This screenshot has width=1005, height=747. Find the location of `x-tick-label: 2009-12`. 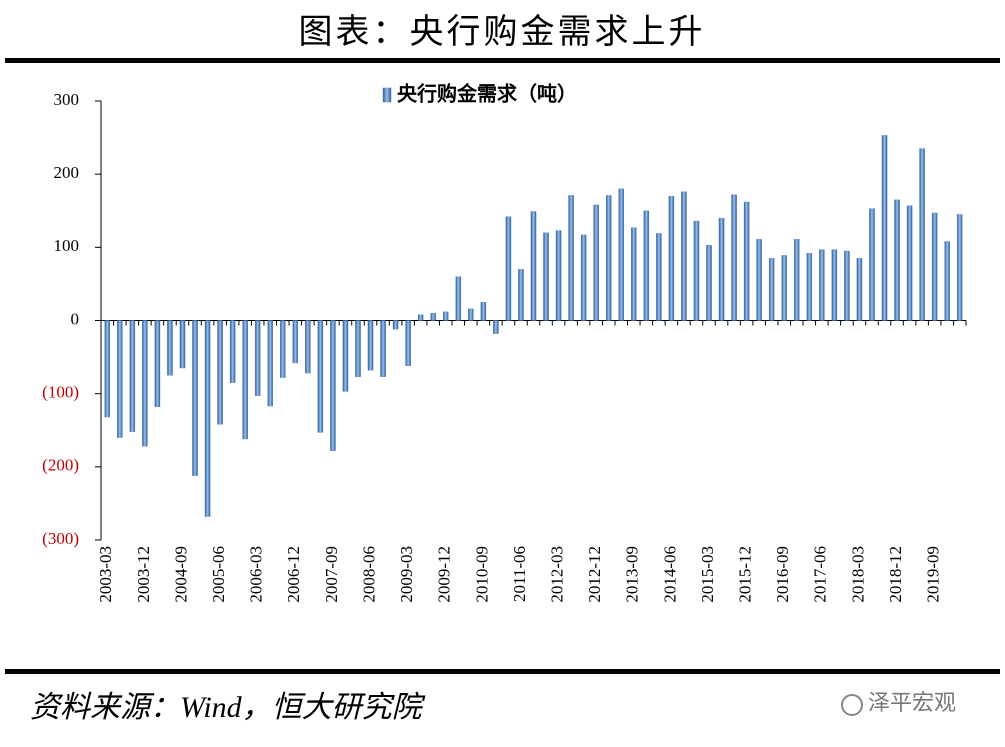

x-tick-label: 2009-12 is located at coordinates (444, 574).